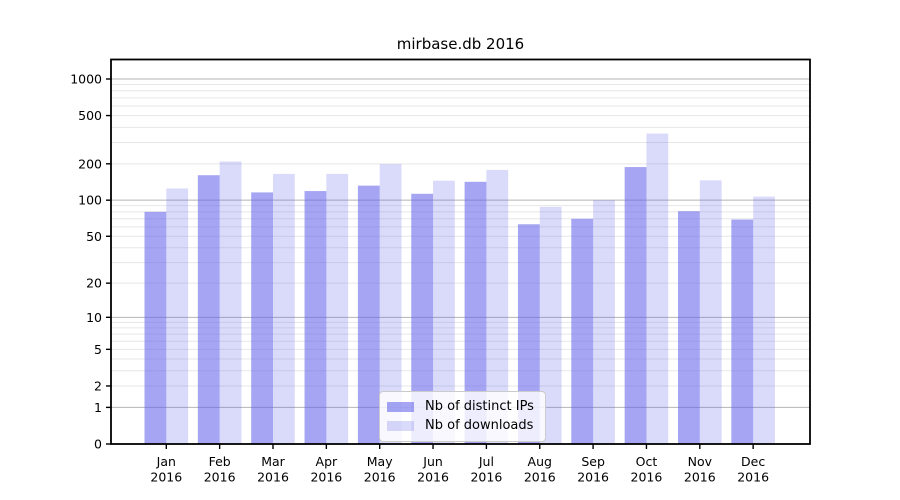  Describe the element at coordinates (90, 163) in the screenshot. I see `y-tick-label: 200` at that location.